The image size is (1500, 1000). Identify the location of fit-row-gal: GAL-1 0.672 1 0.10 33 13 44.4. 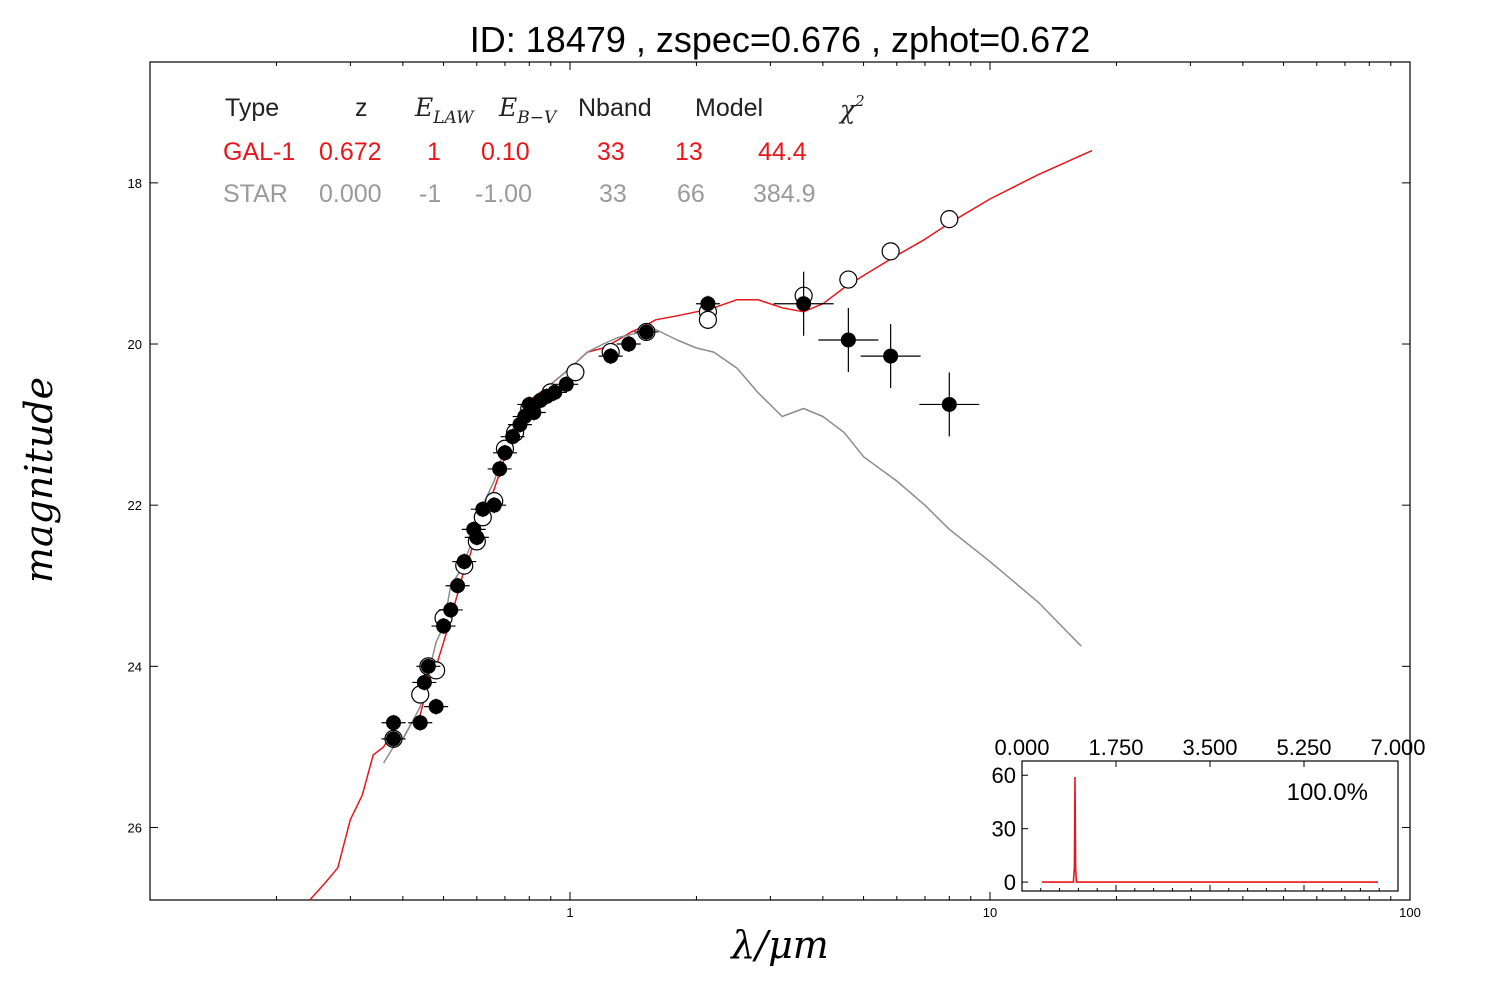
(515, 152).